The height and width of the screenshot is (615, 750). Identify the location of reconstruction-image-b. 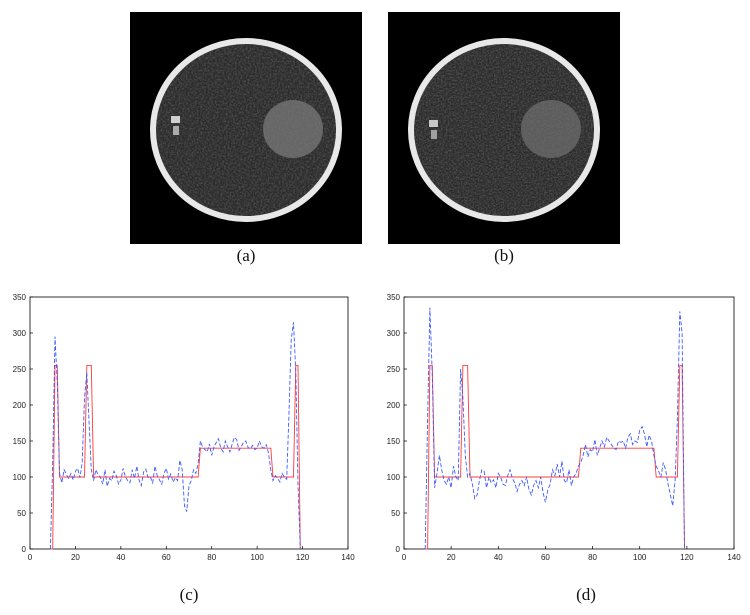
(504, 128).